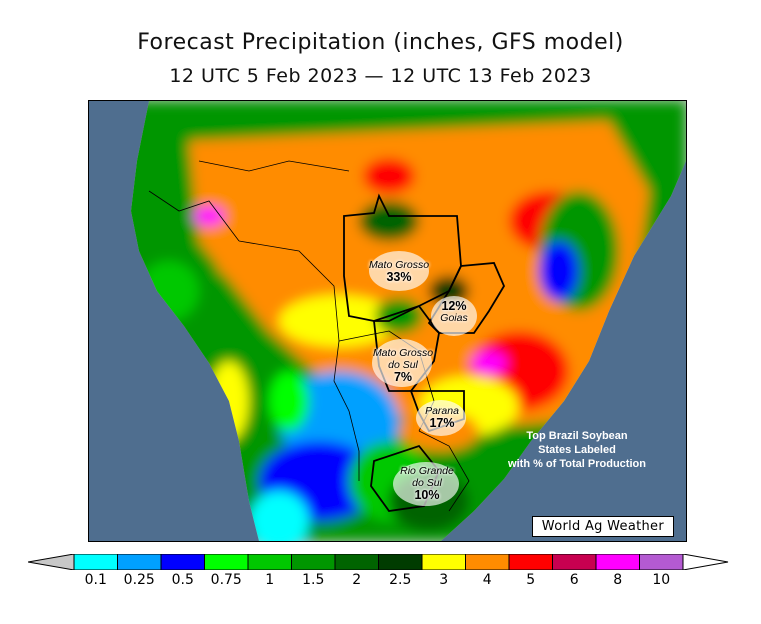 The image size is (761, 624). I want to click on legend-tick-label: 8, so click(618, 580).